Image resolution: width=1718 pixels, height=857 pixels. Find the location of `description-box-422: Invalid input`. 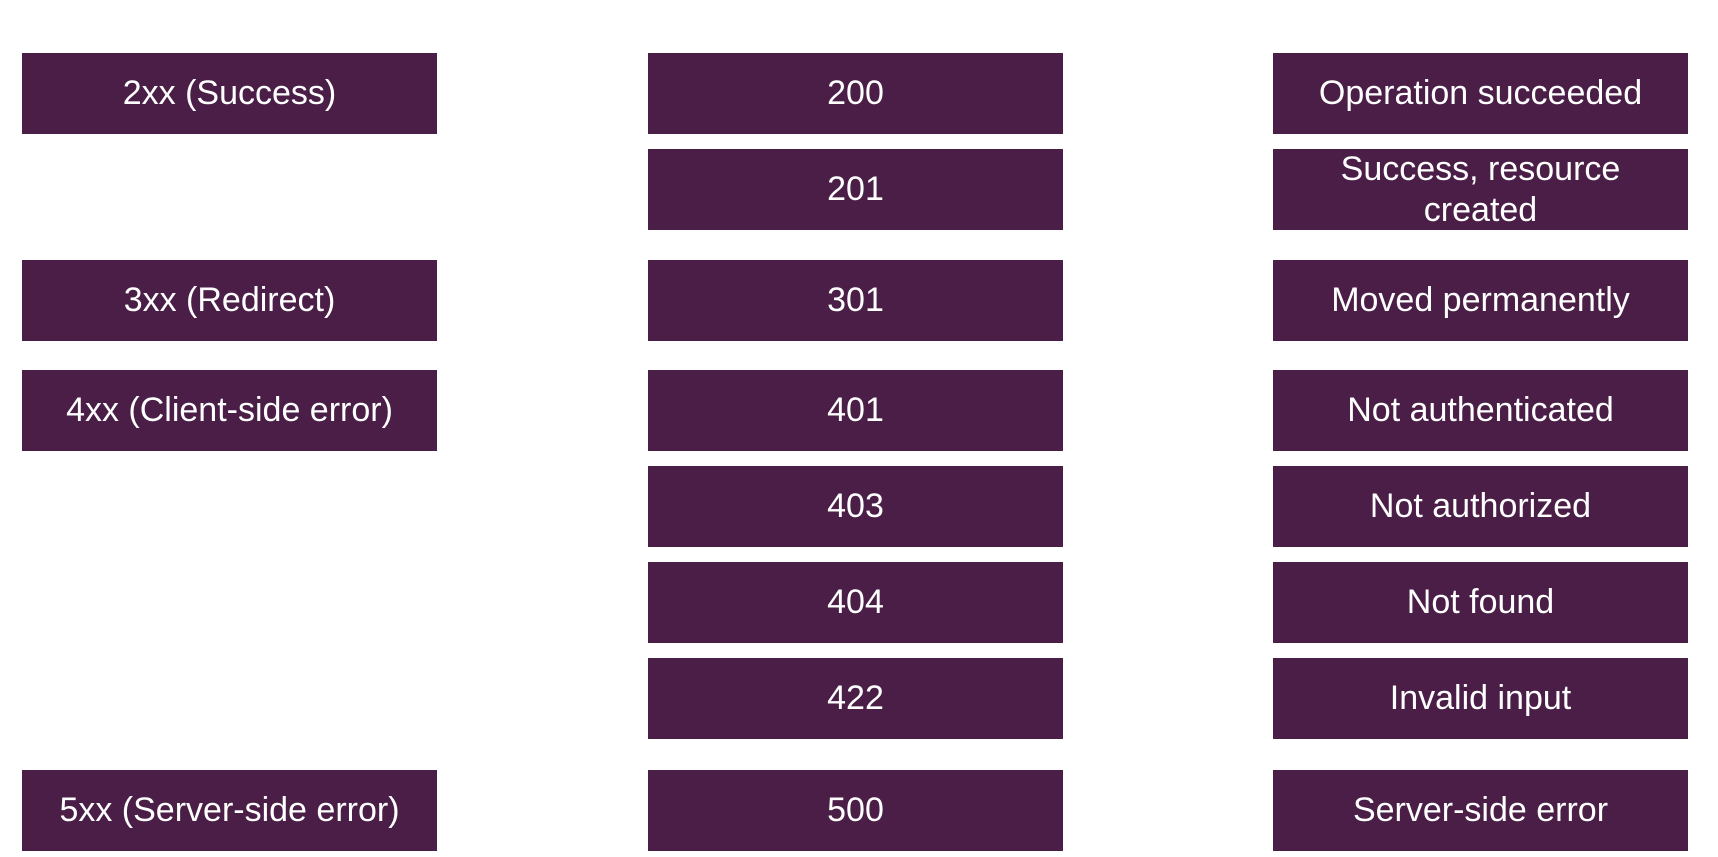

description-box-422: Invalid input is located at coordinates (1480, 698).